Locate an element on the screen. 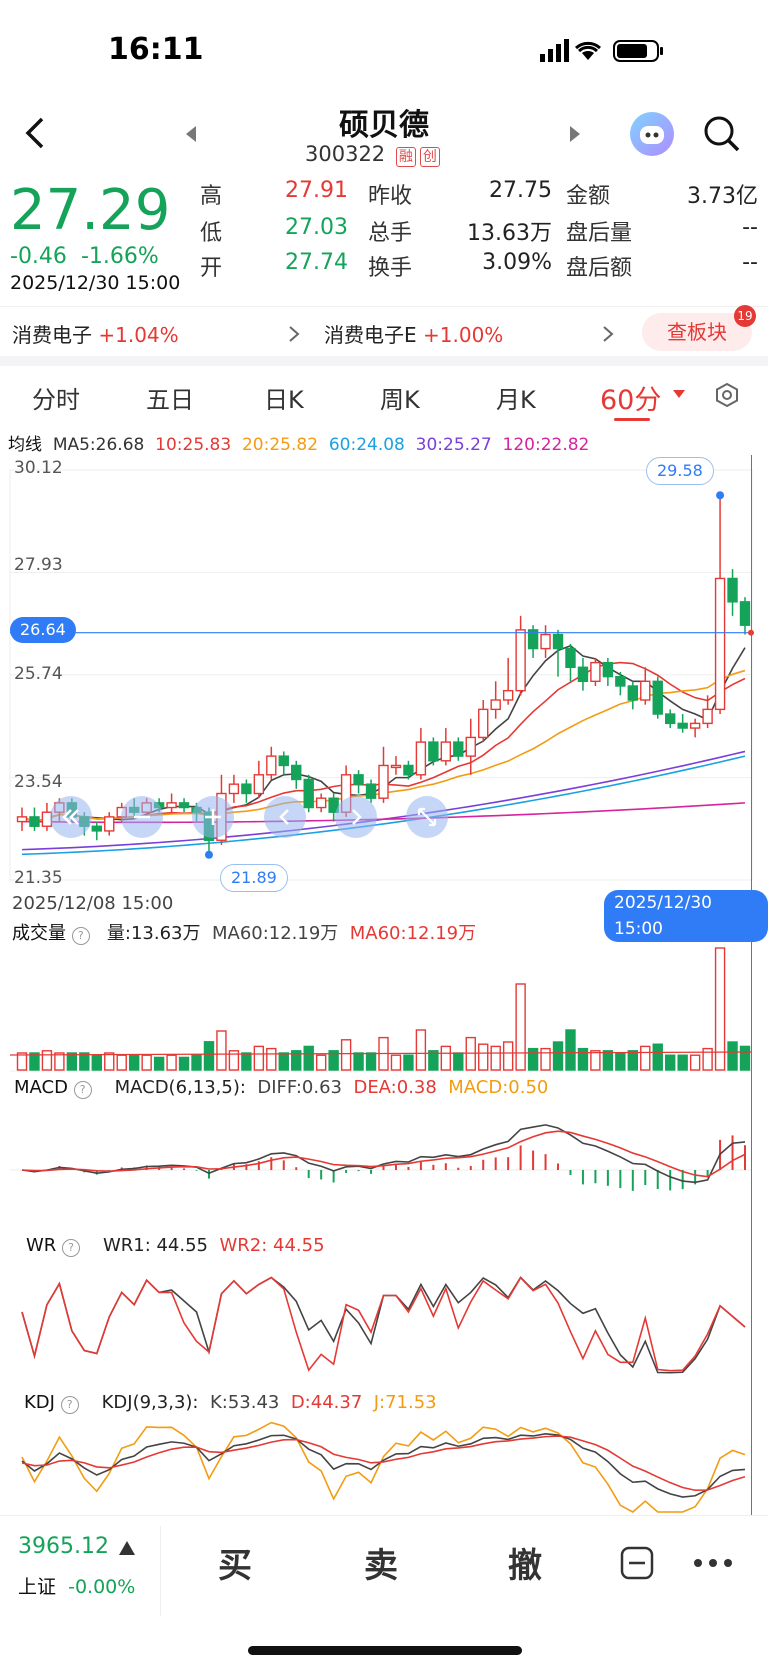 The image size is (768, 1666). step-right-button is located at coordinates (356, 817).